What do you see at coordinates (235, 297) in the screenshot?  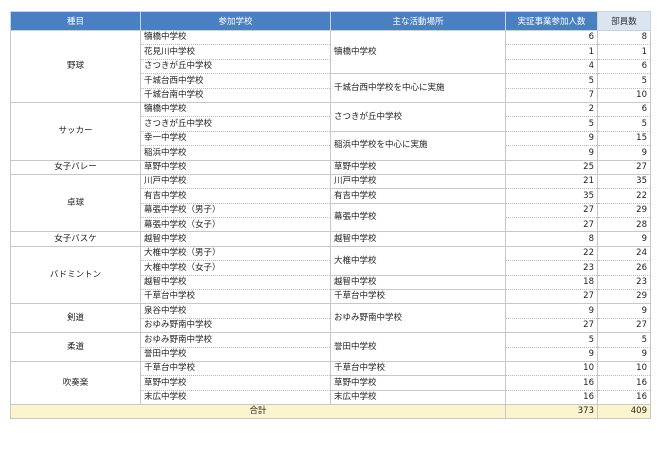 I see `school-cell: 千草台中学校` at bounding box center [235, 297].